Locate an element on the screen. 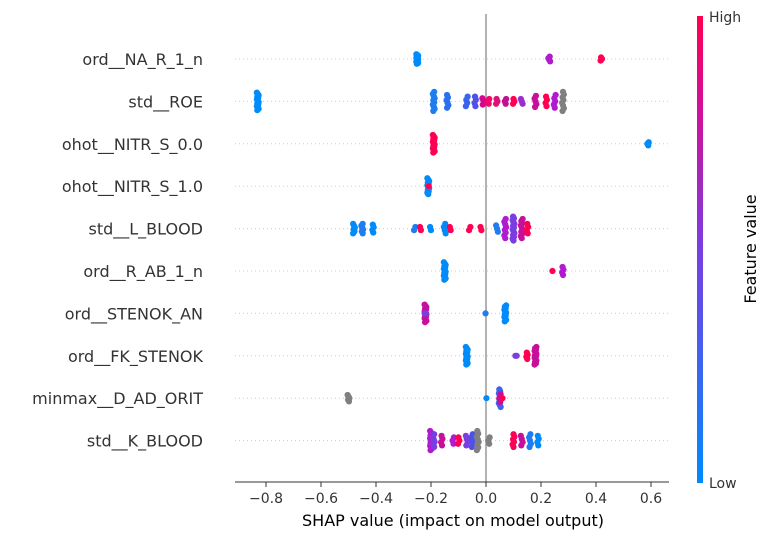  feature-label: std__ROE is located at coordinates (165, 102).